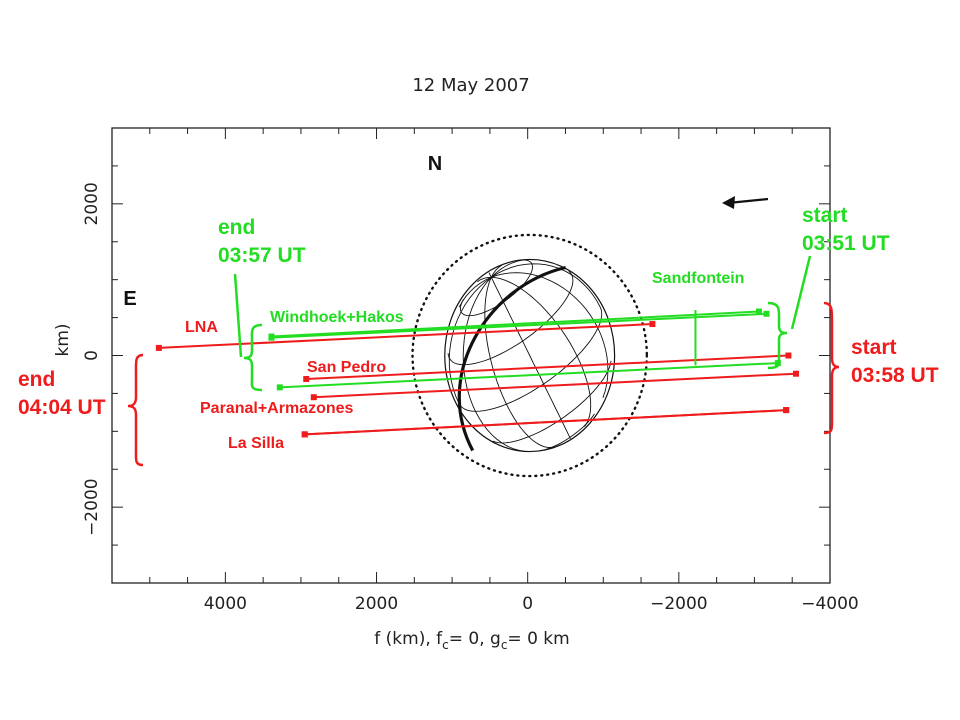  I want to click on green-end-pointer, so click(238, 315).